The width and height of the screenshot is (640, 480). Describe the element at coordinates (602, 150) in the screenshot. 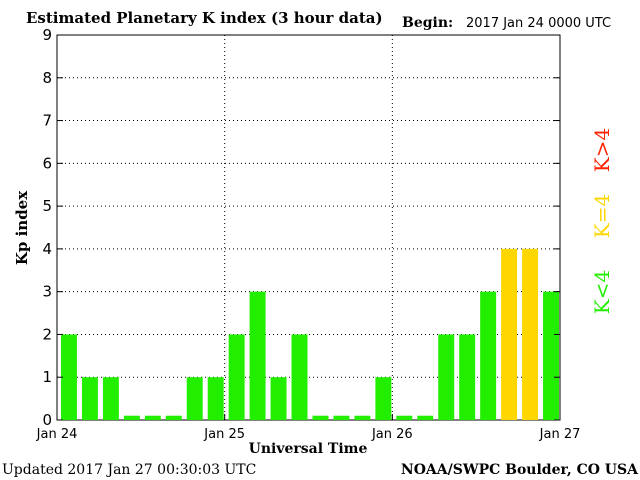

I see `legend-k-gt4: K>4` at that location.